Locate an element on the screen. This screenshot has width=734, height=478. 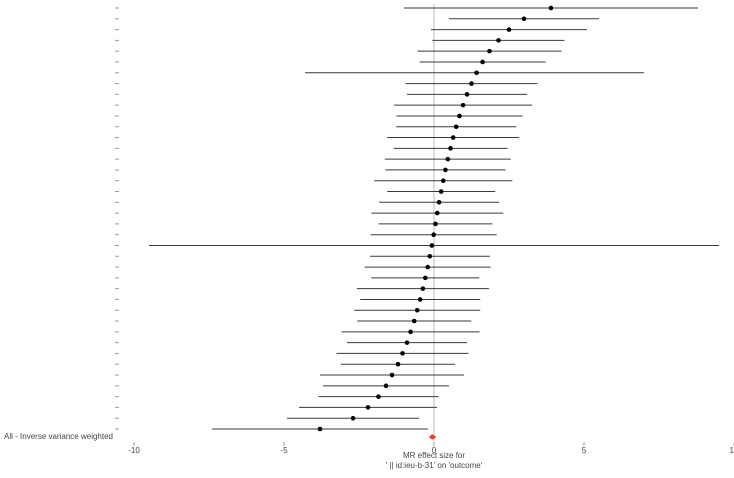
x-tick-label: 0 is located at coordinates (434, 450).